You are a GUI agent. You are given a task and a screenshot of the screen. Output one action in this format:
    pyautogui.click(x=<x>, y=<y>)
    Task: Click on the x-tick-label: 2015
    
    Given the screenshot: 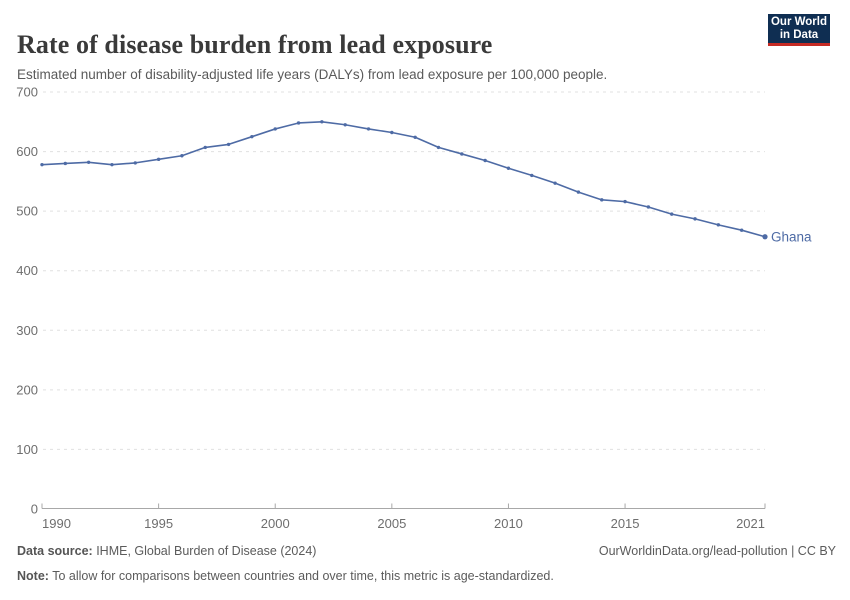 What is the action you would take?
    pyautogui.click(x=625, y=523)
    